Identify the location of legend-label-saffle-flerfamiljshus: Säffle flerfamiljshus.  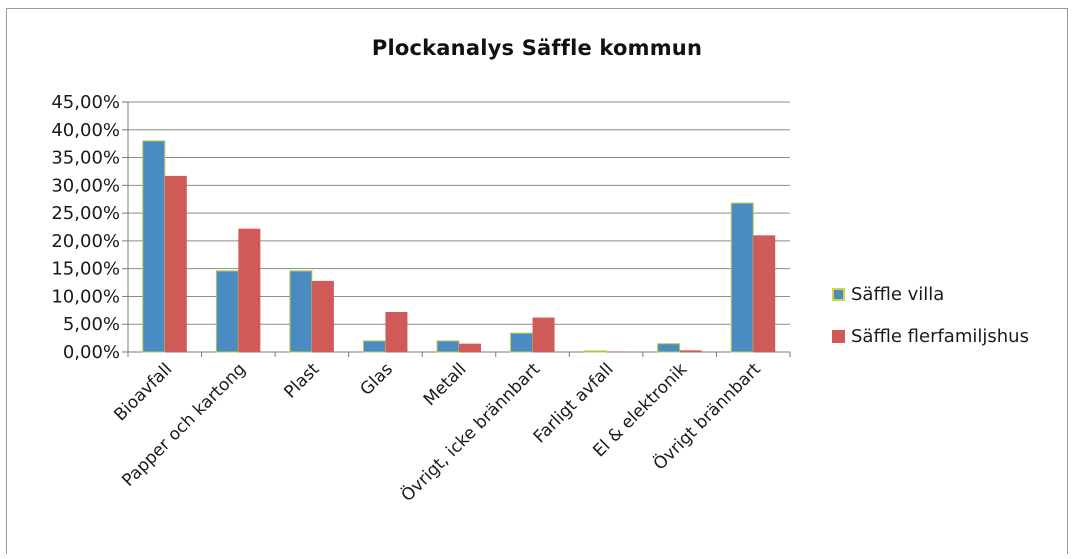
(940, 336).